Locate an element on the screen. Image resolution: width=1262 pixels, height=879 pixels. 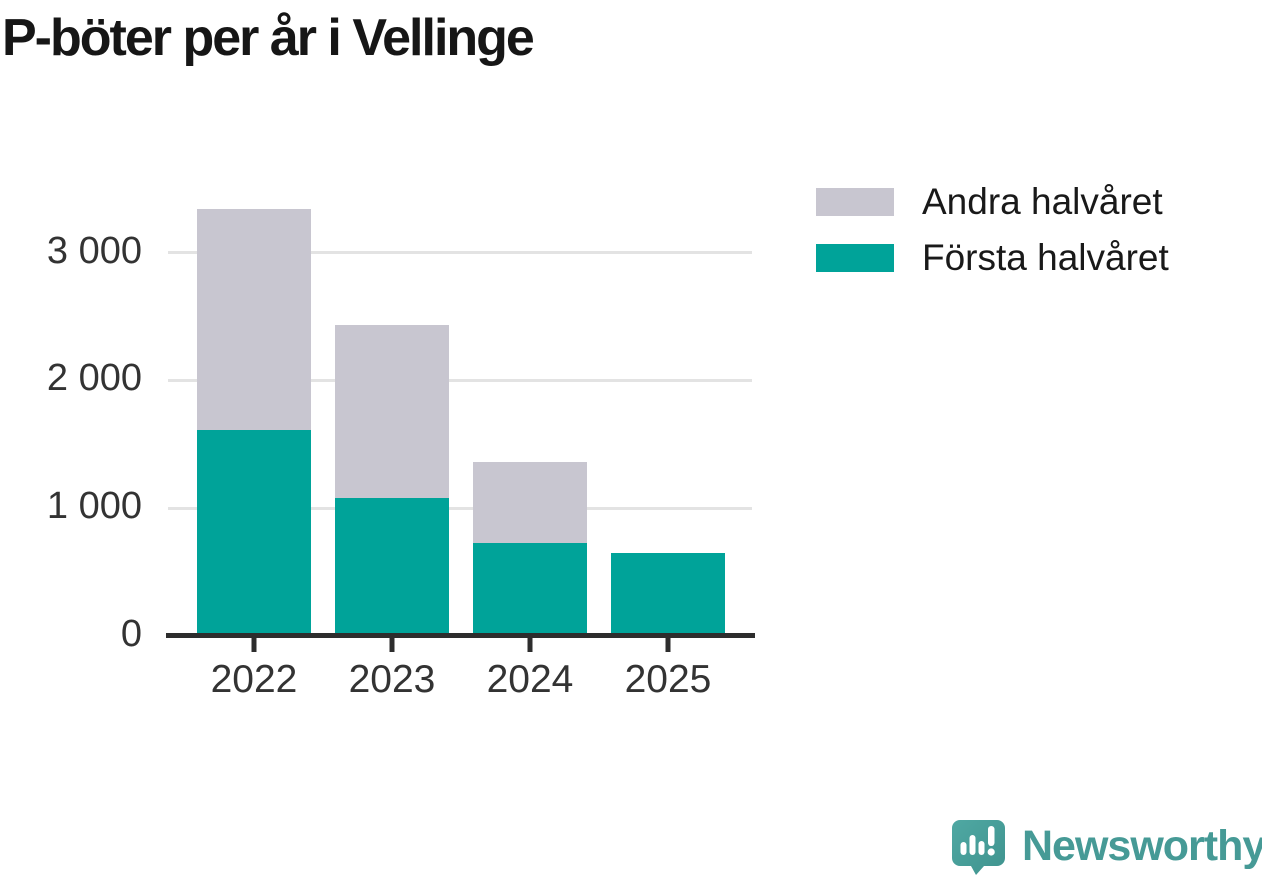
legend-item-andra-halvaret: Andra halvåret is located at coordinates (992, 201).